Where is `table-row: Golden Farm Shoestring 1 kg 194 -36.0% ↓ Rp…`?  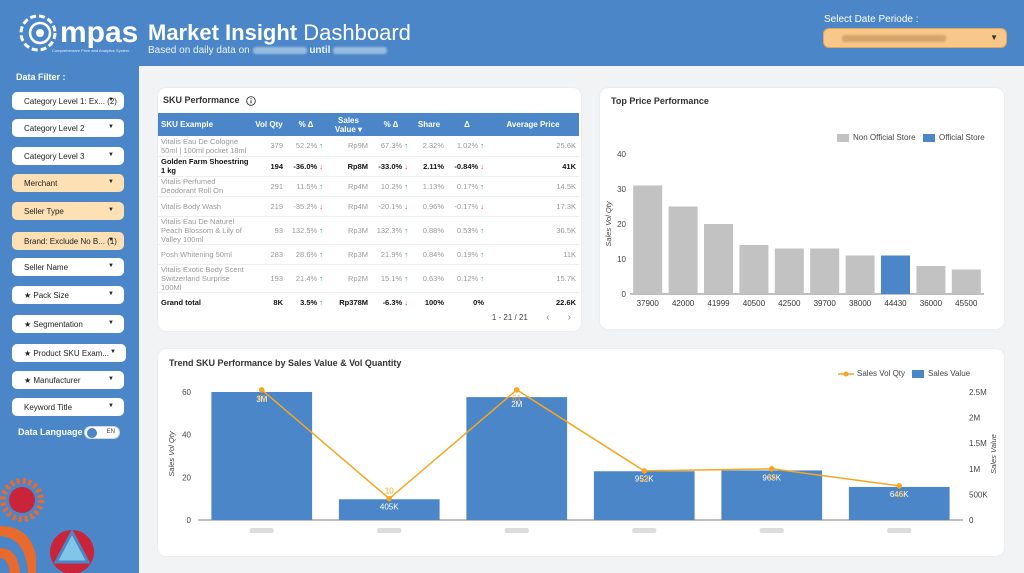
table-row: Golden Farm Shoestring 1 kg 194 -36.0% ↓ Rp… is located at coordinates (368, 166).